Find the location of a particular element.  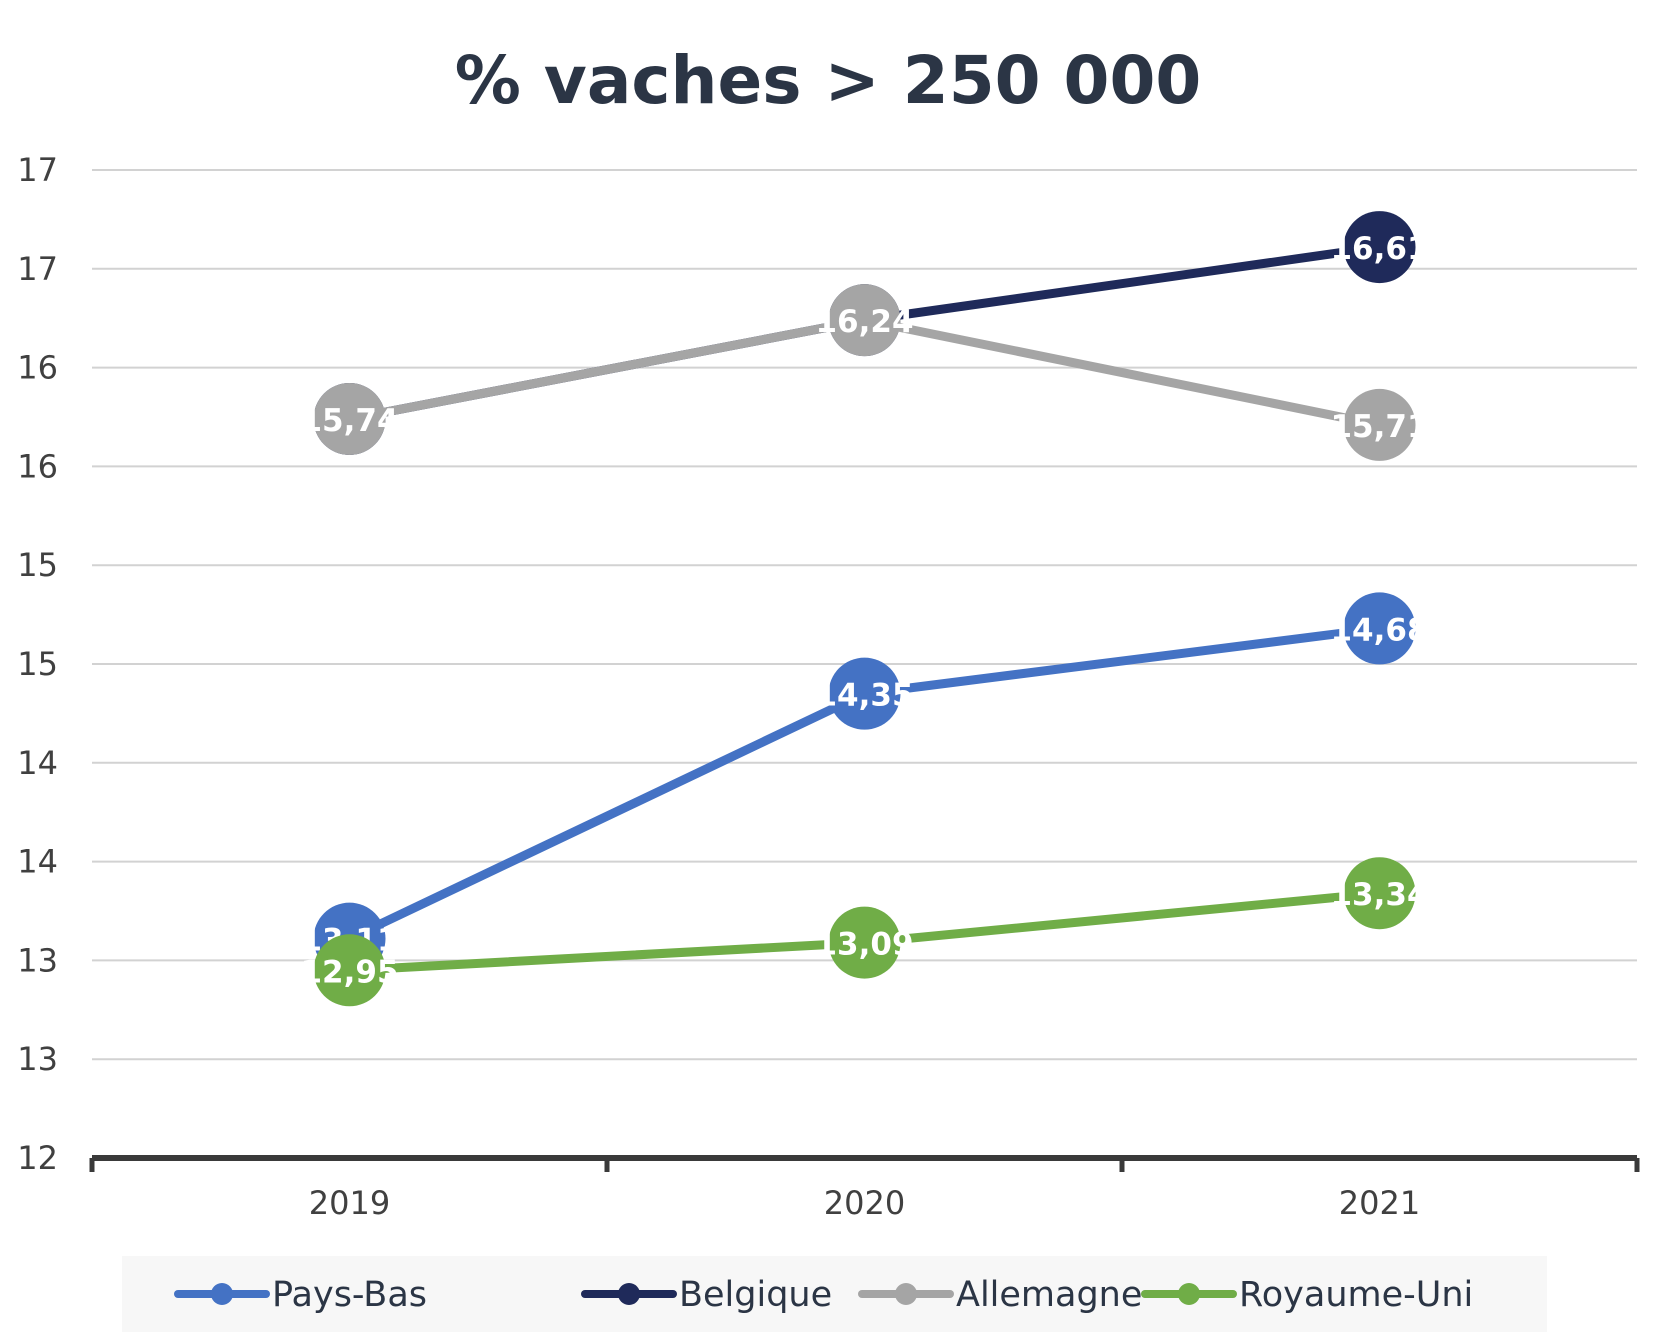

data-label: 14,35 is located at coordinates (864, 696).